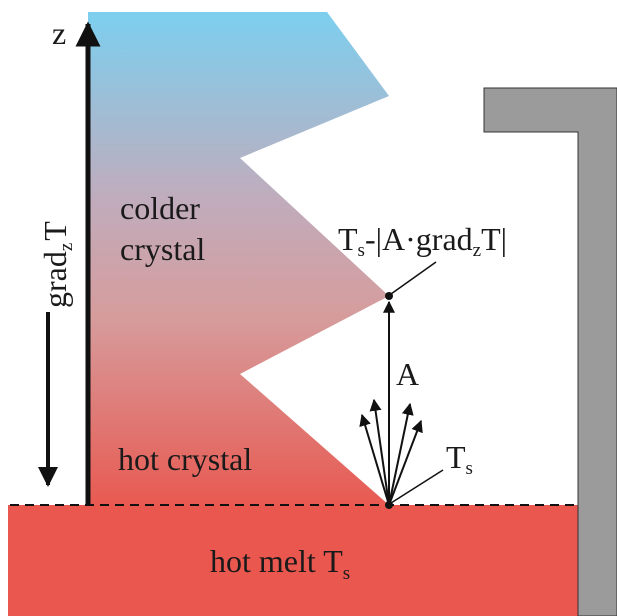  I want to click on leader-line-top, so click(413, 278).